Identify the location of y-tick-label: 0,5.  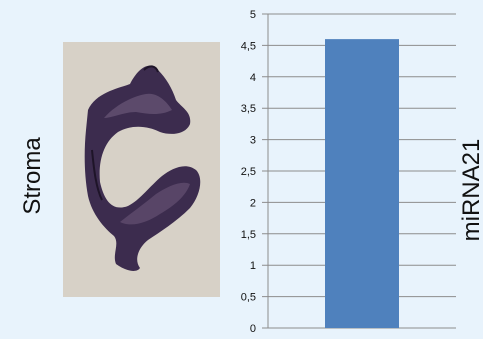
(248, 298).